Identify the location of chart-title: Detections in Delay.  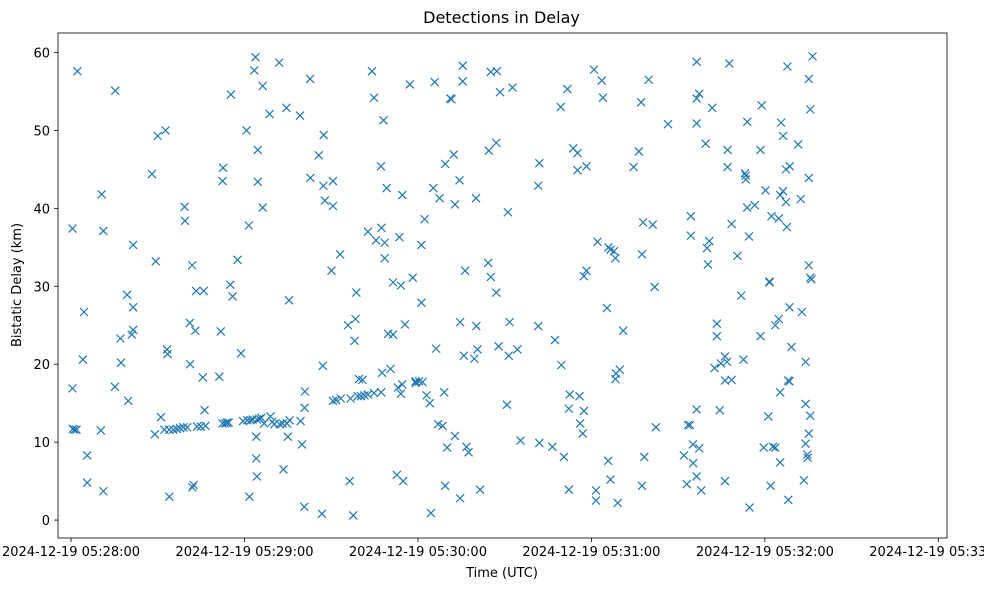
(501, 17).